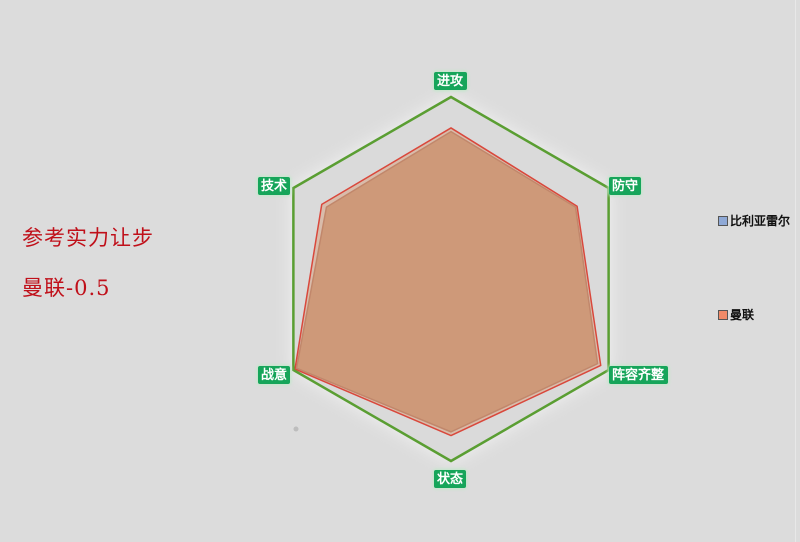 Image resolution: width=800 pixels, height=542 pixels. Describe the element at coordinates (296, 429) in the screenshot. I see `stray-dot` at that location.